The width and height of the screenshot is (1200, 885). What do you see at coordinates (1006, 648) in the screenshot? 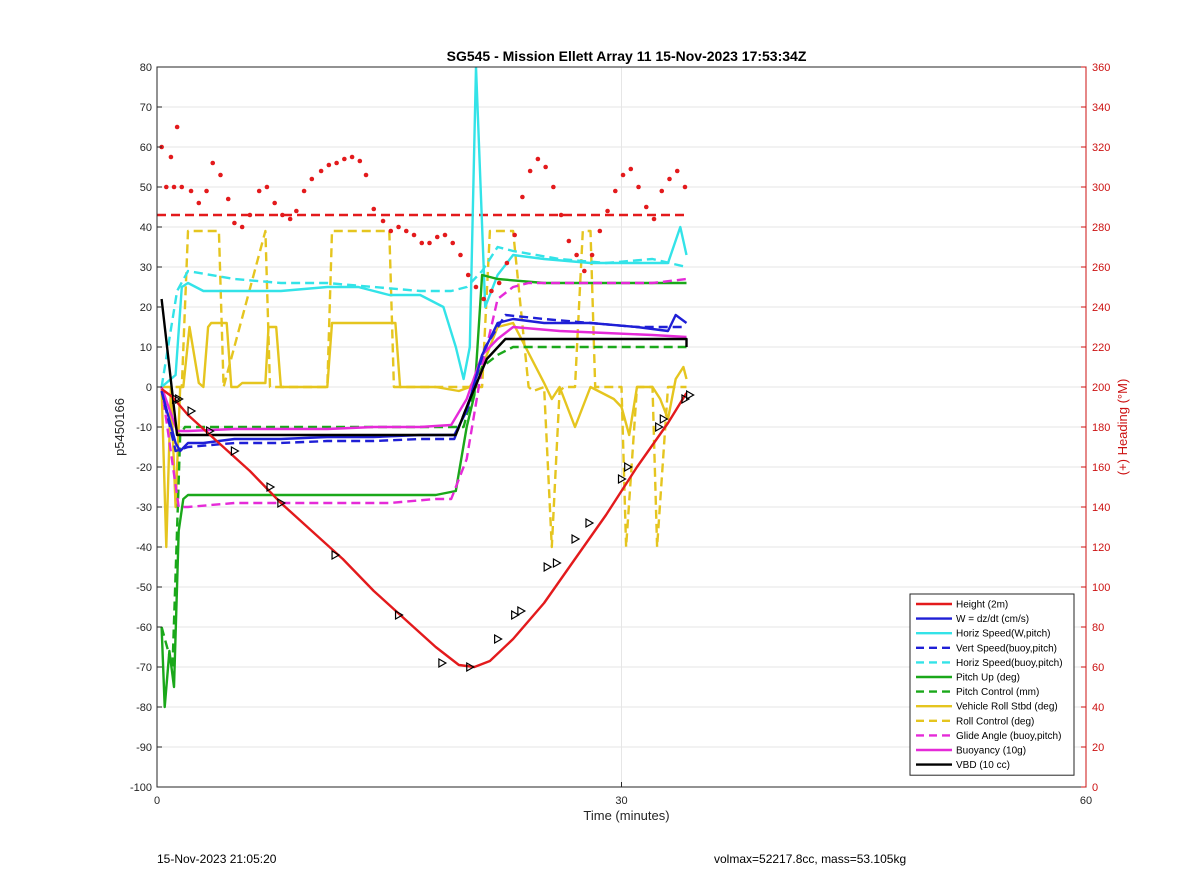
I see `legend-entry: Vert Speed(buoy,pitch)` at bounding box center [1006, 648].